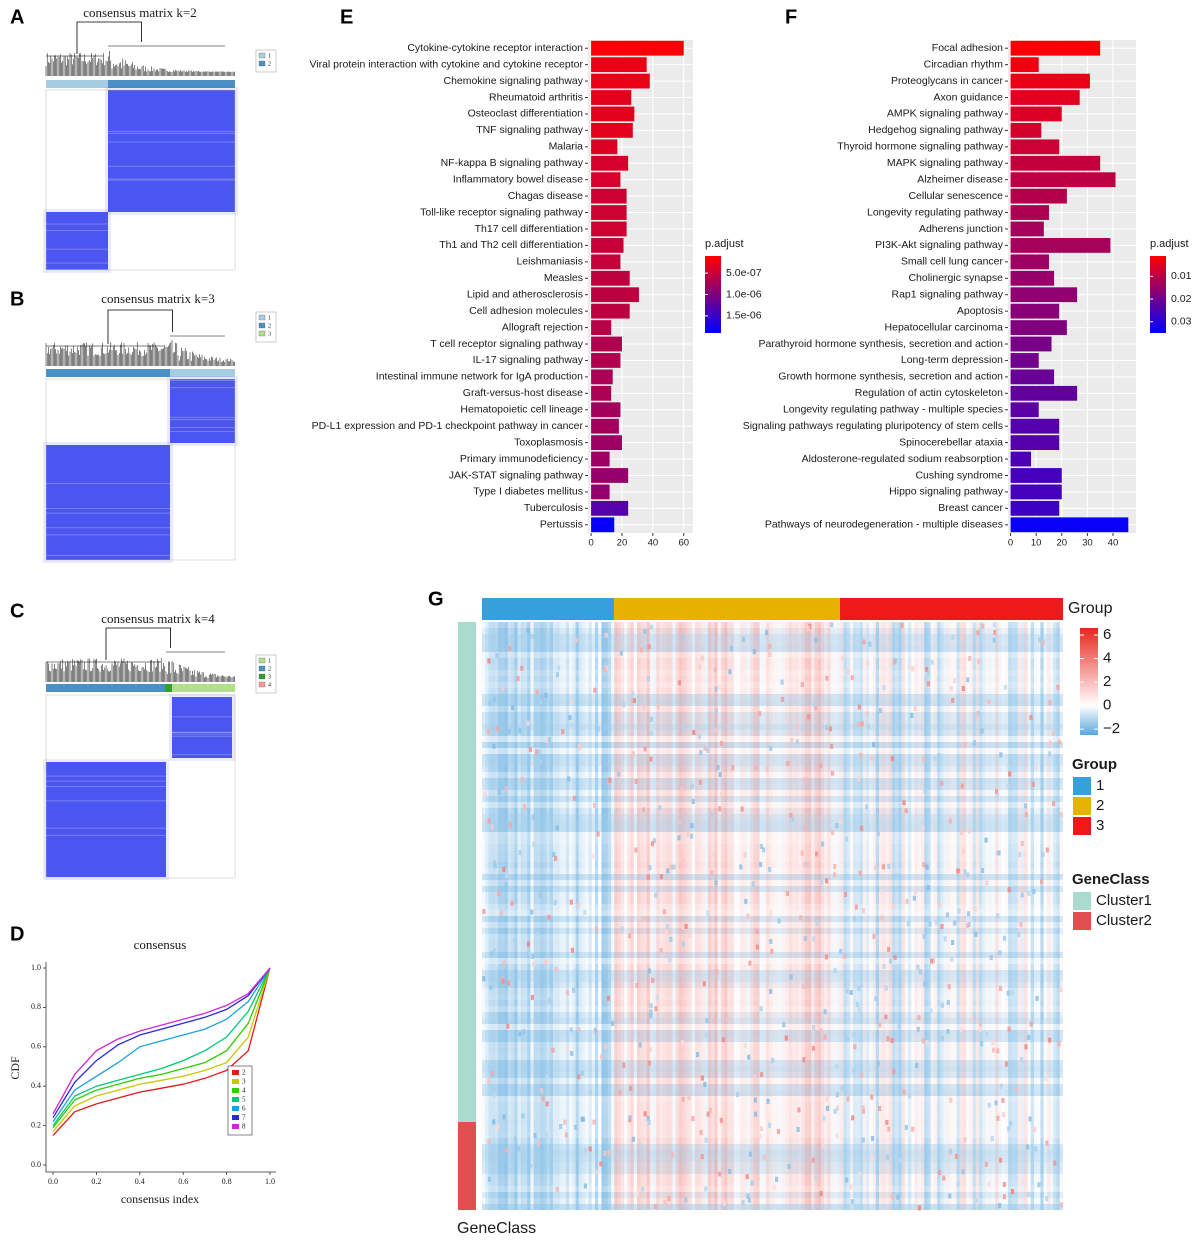 The width and height of the screenshot is (1200, 1240). Describe the element at coordinates (203, 688) in the screenshot. I see `cluster-bar` at that location.